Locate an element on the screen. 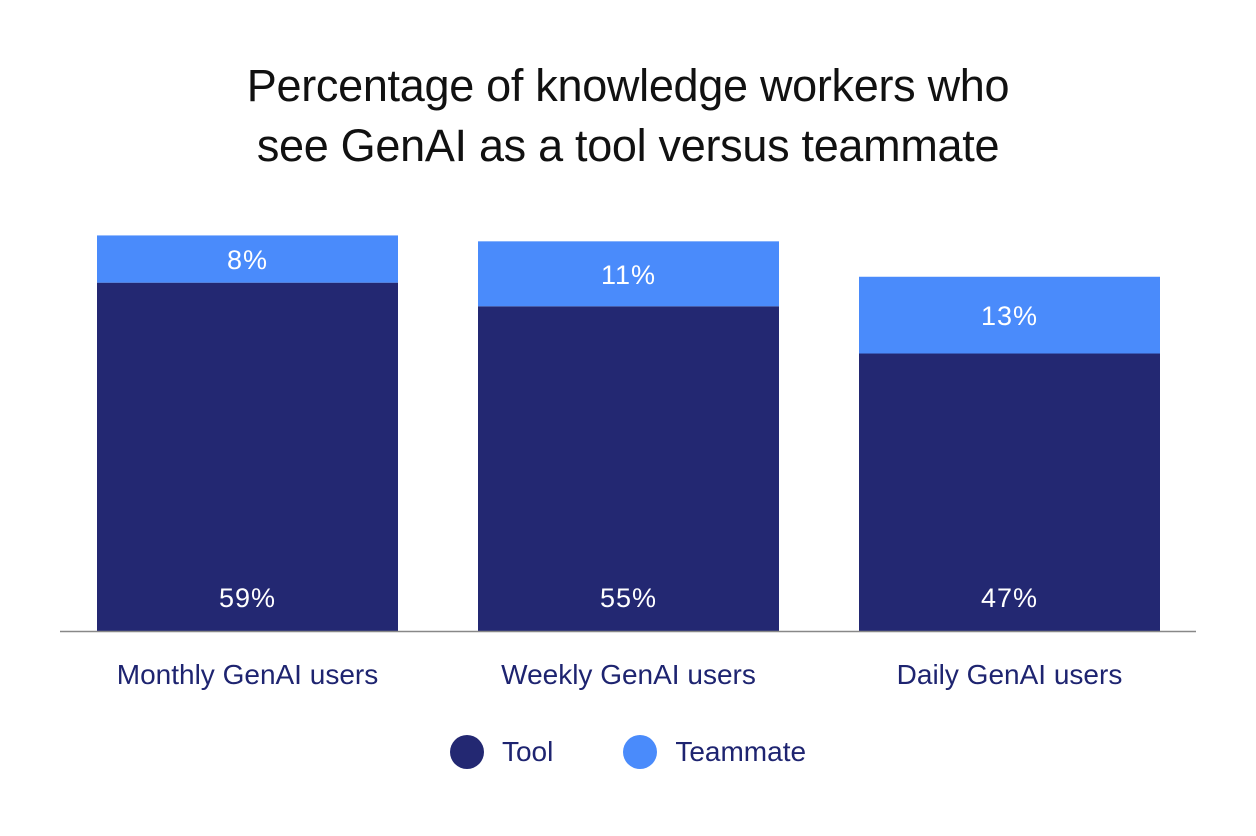 Image resolution: width=1256 pixels, height=836 pixels. category-label-daily-genai-users: Daily GenAI users is located at coordinates (1010, 674).